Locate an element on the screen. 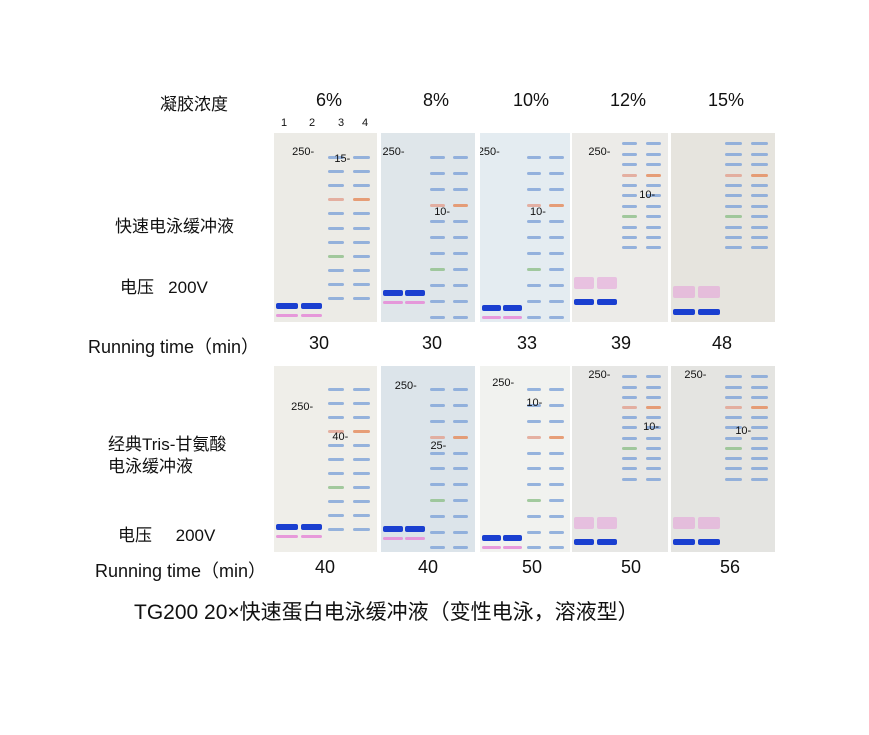  time-row1-12: 39 is located at coordinates (621, 343).